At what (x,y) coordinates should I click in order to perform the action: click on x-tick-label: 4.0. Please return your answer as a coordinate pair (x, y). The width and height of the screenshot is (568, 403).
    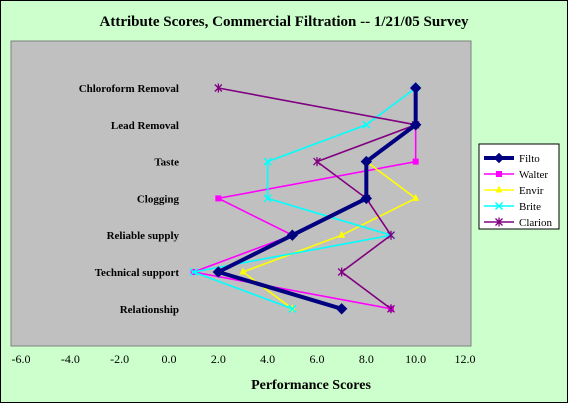
    Looking at the image, I should click on (267, 359).